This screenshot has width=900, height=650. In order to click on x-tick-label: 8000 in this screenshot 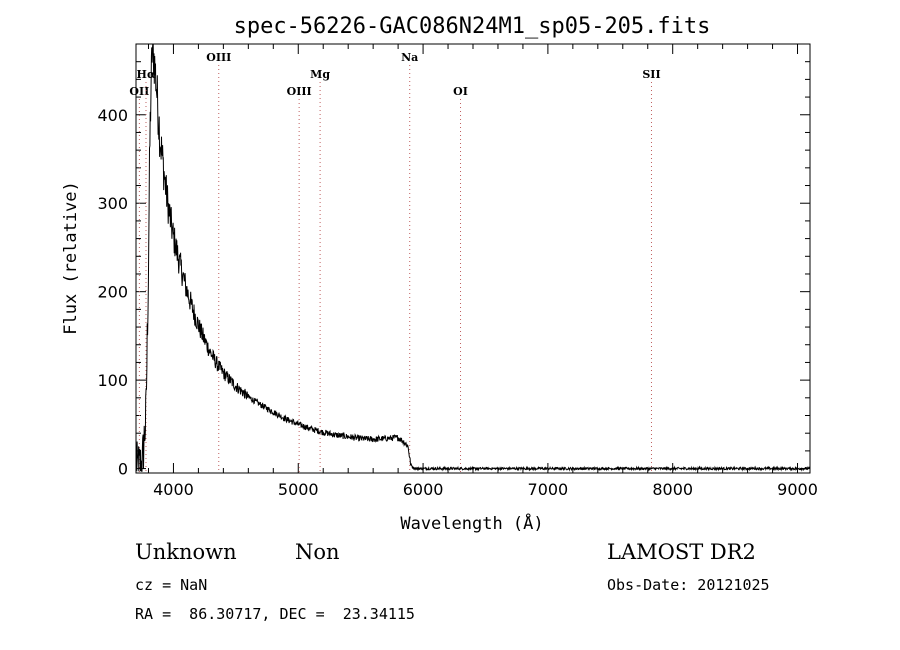, I will do `click(672, 489)`.